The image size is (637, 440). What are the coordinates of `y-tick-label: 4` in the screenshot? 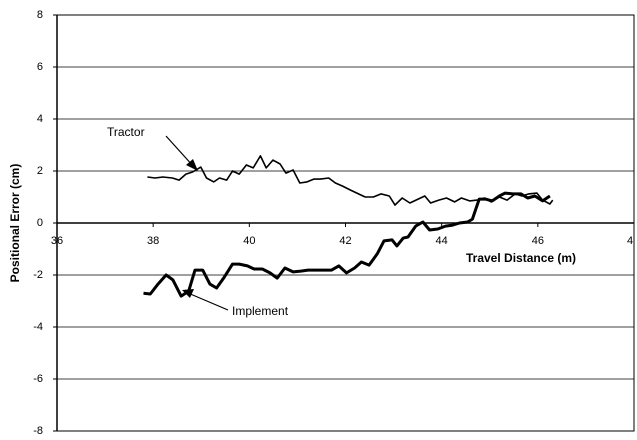 It's located at (40, 119).